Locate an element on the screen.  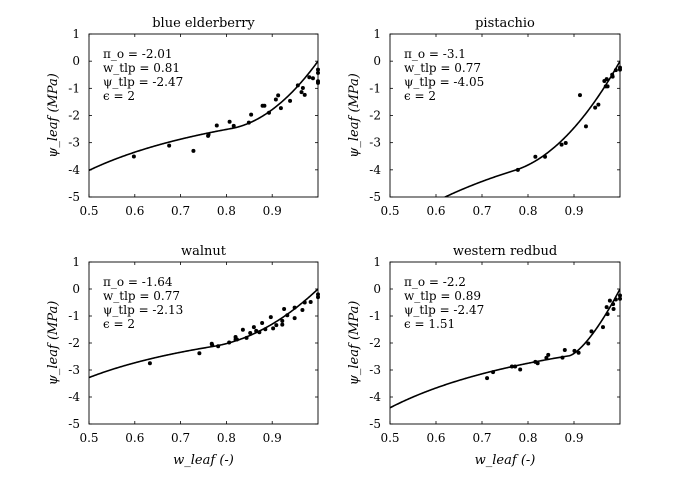
annotation: π_o = -1.64 is located at coordinates (138, 282).